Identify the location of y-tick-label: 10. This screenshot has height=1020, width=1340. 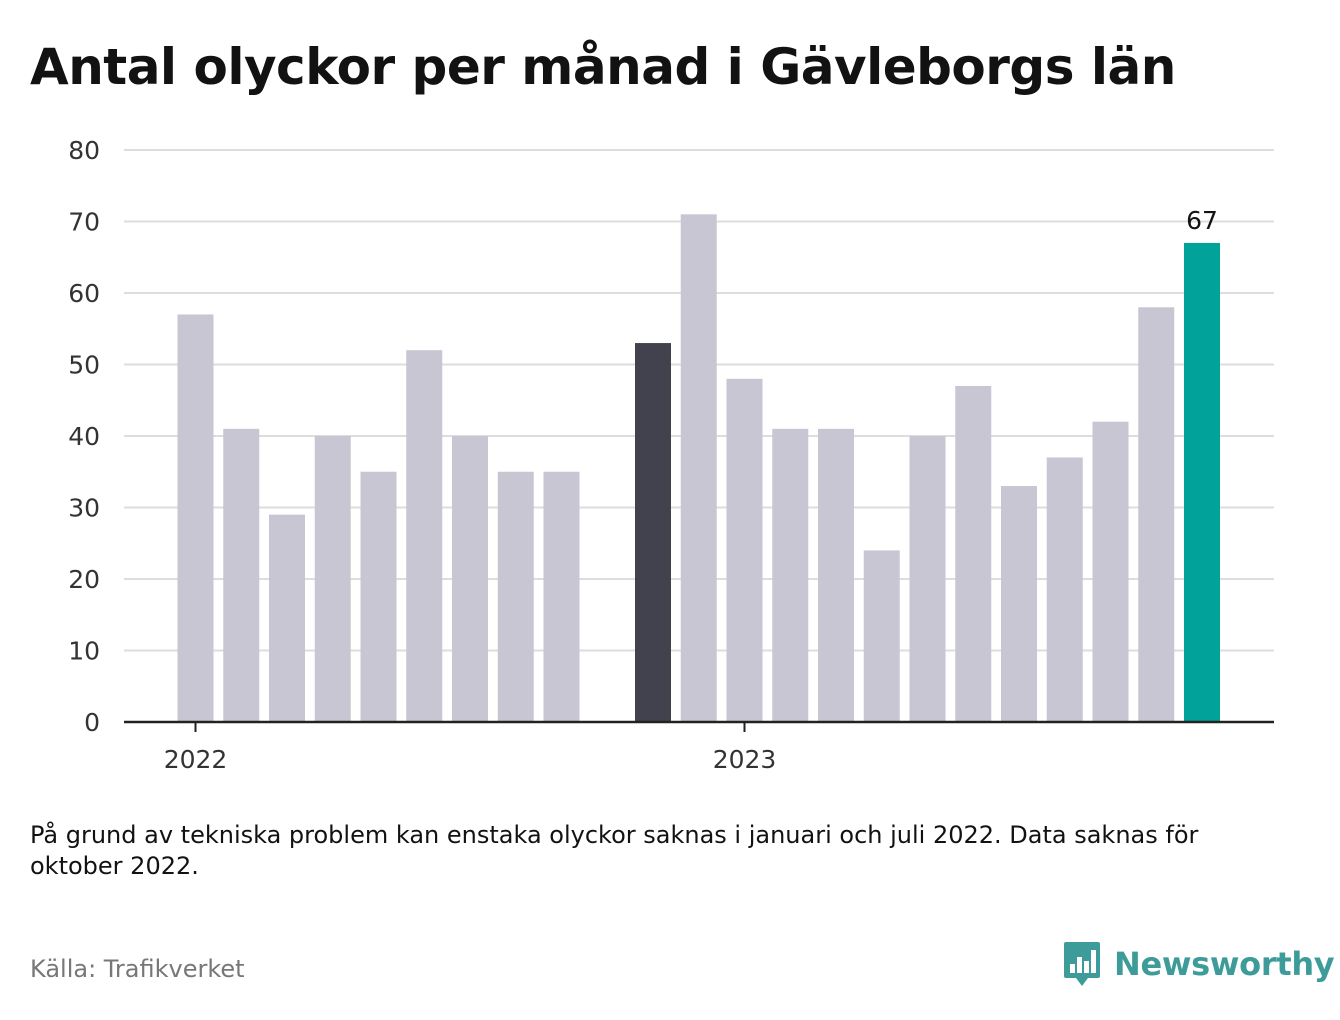
(84, 651).